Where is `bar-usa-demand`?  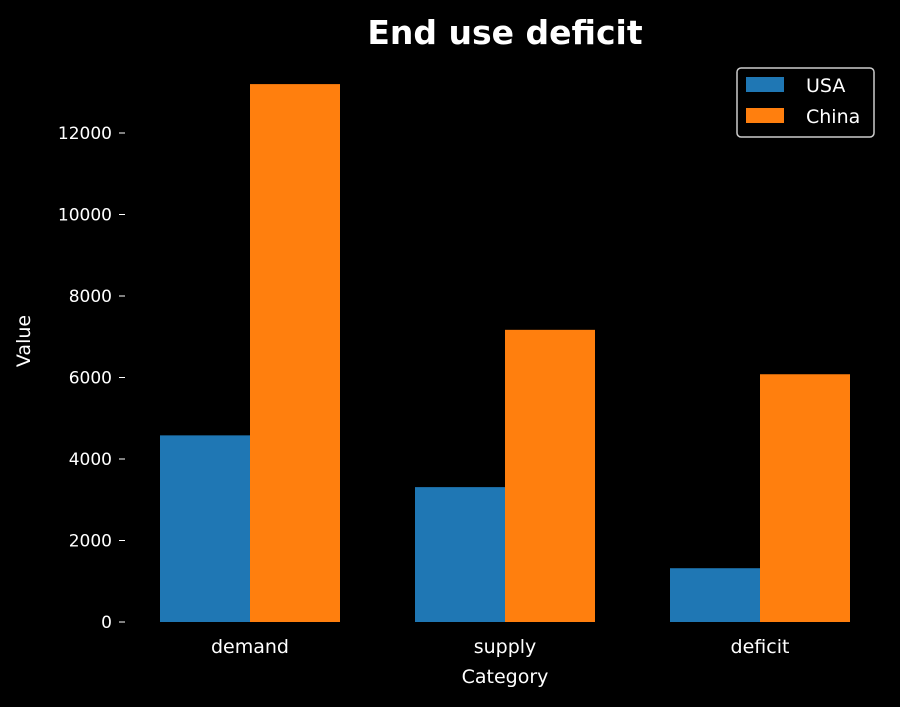 bar-usa-demand is located at coordinates (205, 528).